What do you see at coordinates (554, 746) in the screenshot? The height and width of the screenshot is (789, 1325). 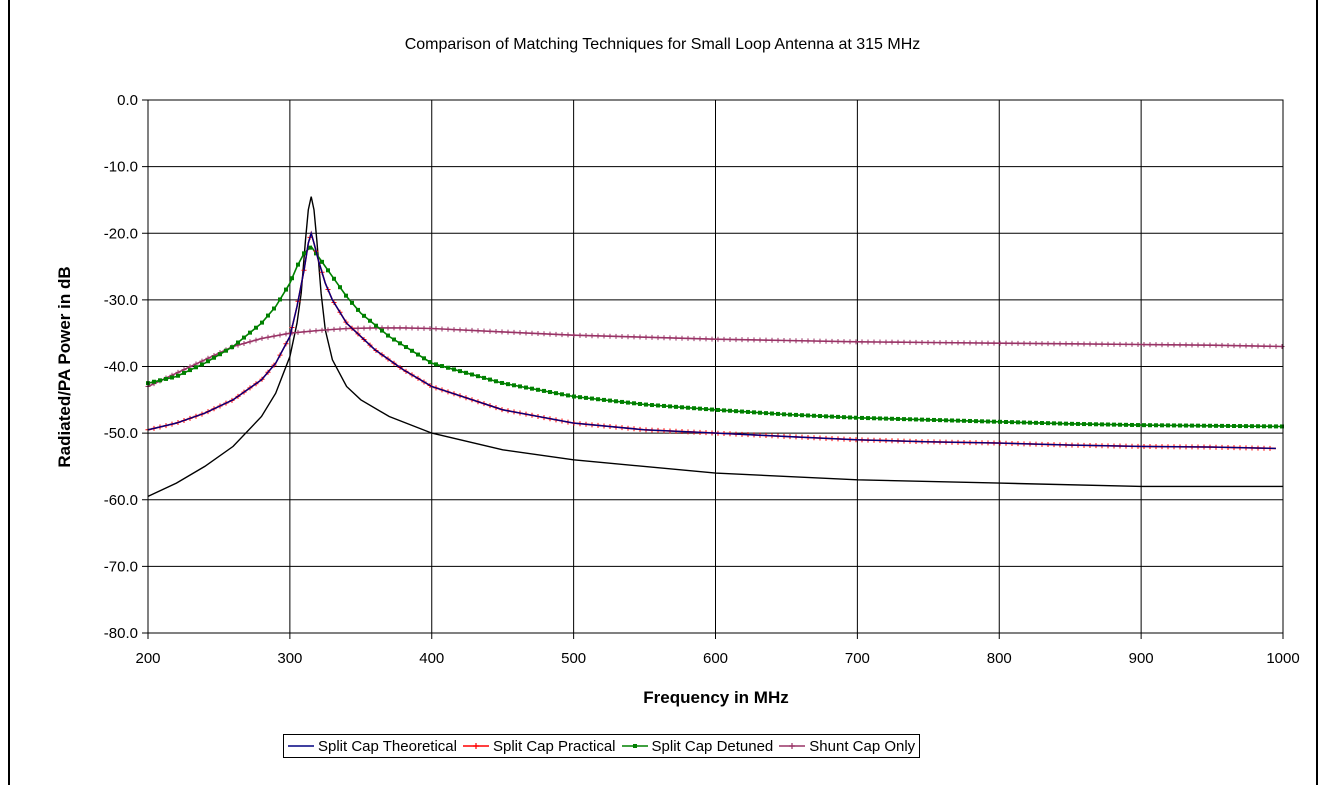 I see `legend-label: Split Cap Practical` at bounding box center [554, 746].